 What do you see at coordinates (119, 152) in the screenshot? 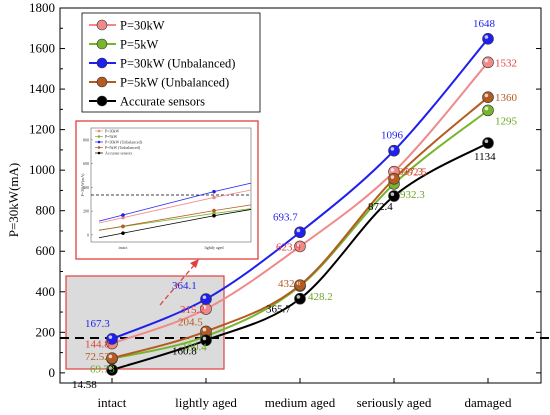
I see `inset-legend-entry: Accurate sensors` at bounding box center [119, 152].